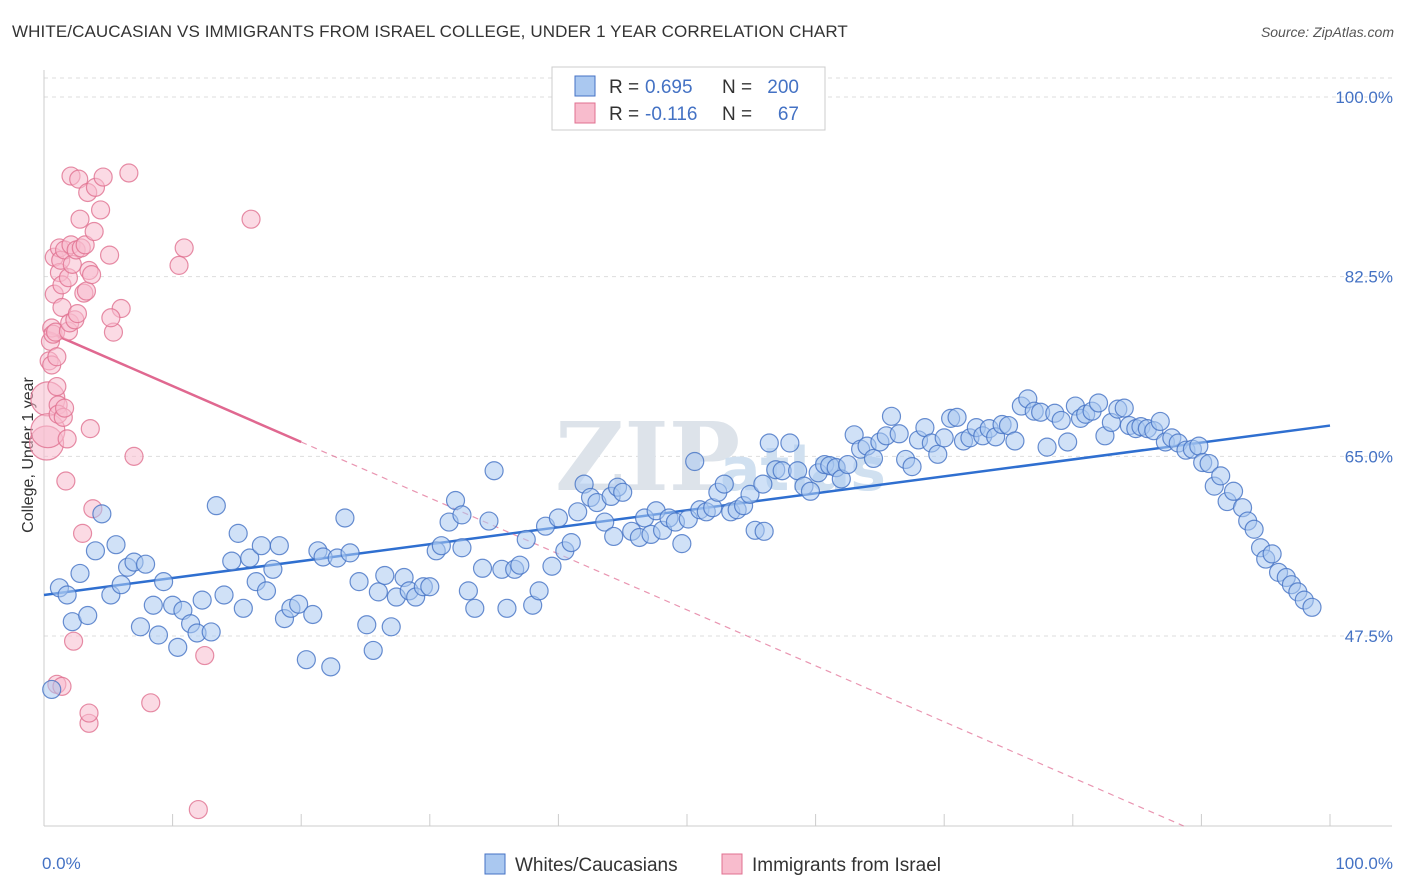 The height and width of the screenshot is (892, 1406). I want to click on series-label-whites: Whites/Caucasians, so click(596, 865).